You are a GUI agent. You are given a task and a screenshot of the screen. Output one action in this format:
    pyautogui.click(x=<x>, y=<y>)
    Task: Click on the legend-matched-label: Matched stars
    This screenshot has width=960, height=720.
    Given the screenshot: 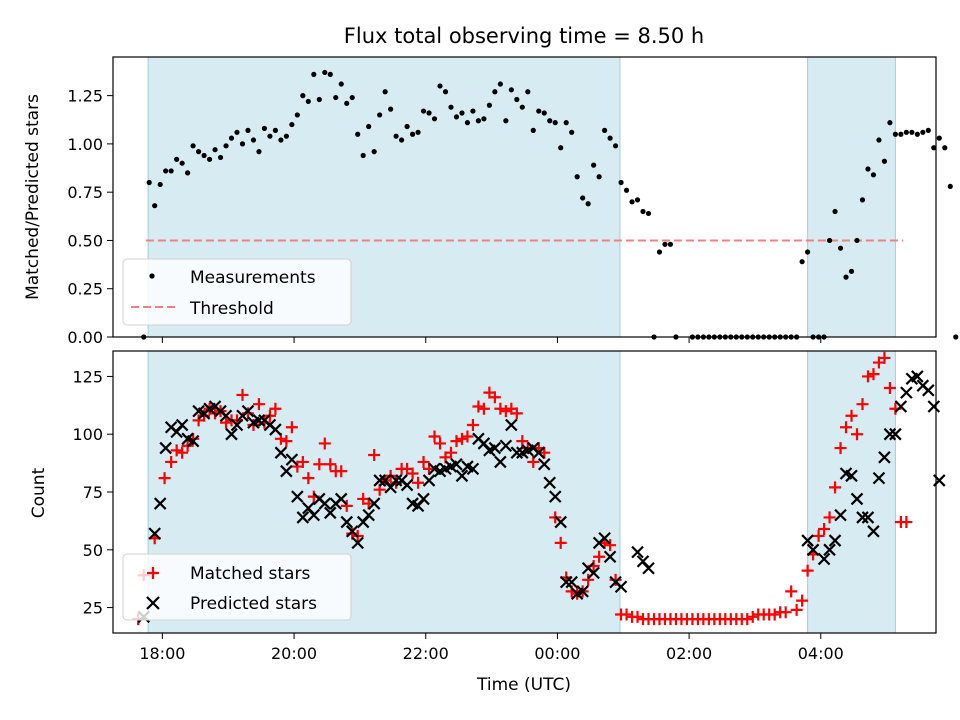 What is the action you would take?
    pyautogui.click(x=250, y=574)
    